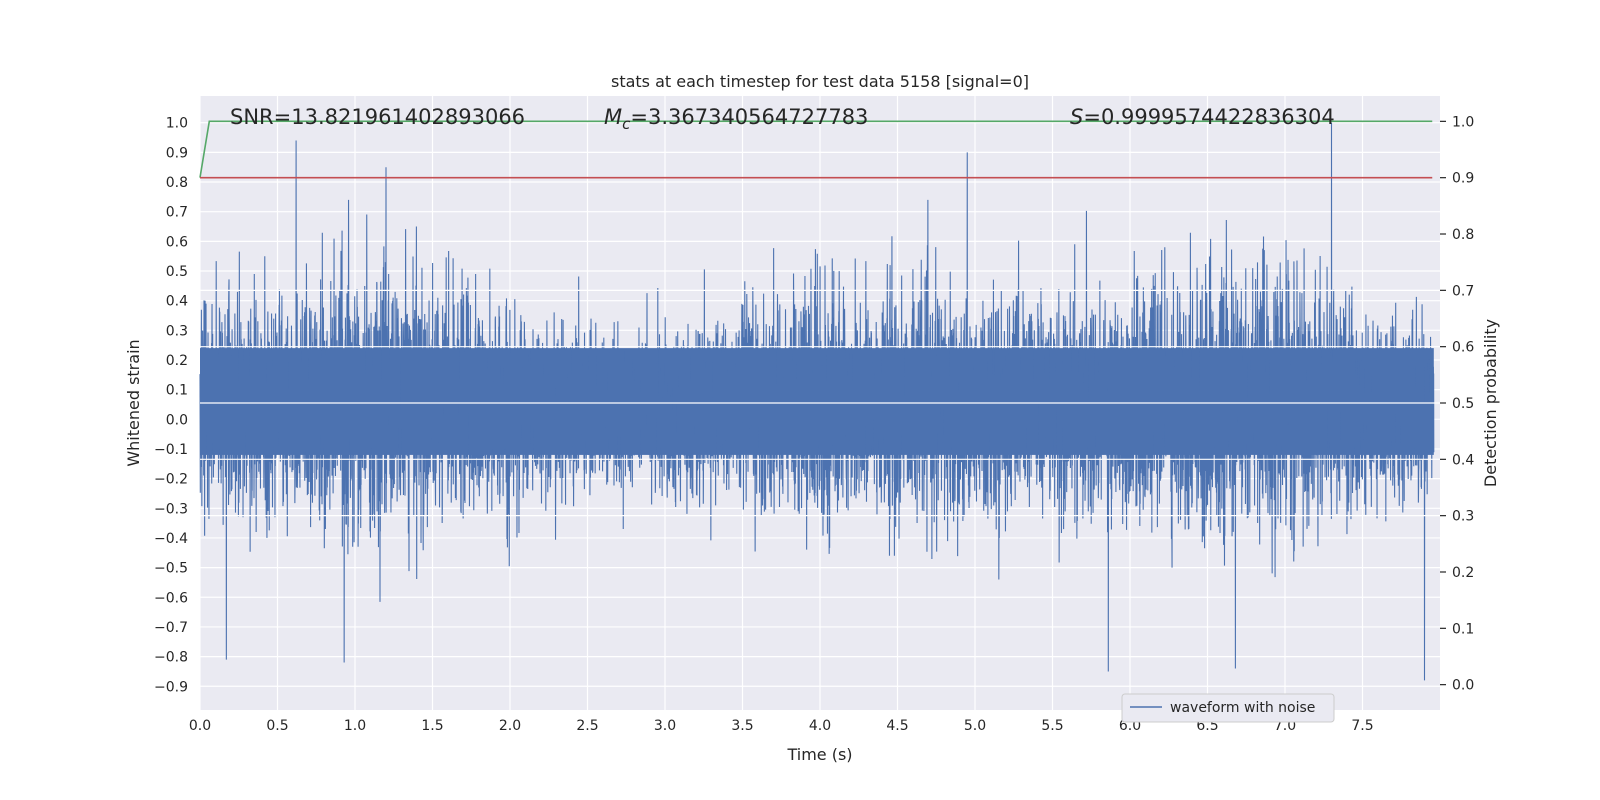 The width and height of the screenshot is (1600, 800). I want to click on y-tick-label: 0.2, so click(177, 361).